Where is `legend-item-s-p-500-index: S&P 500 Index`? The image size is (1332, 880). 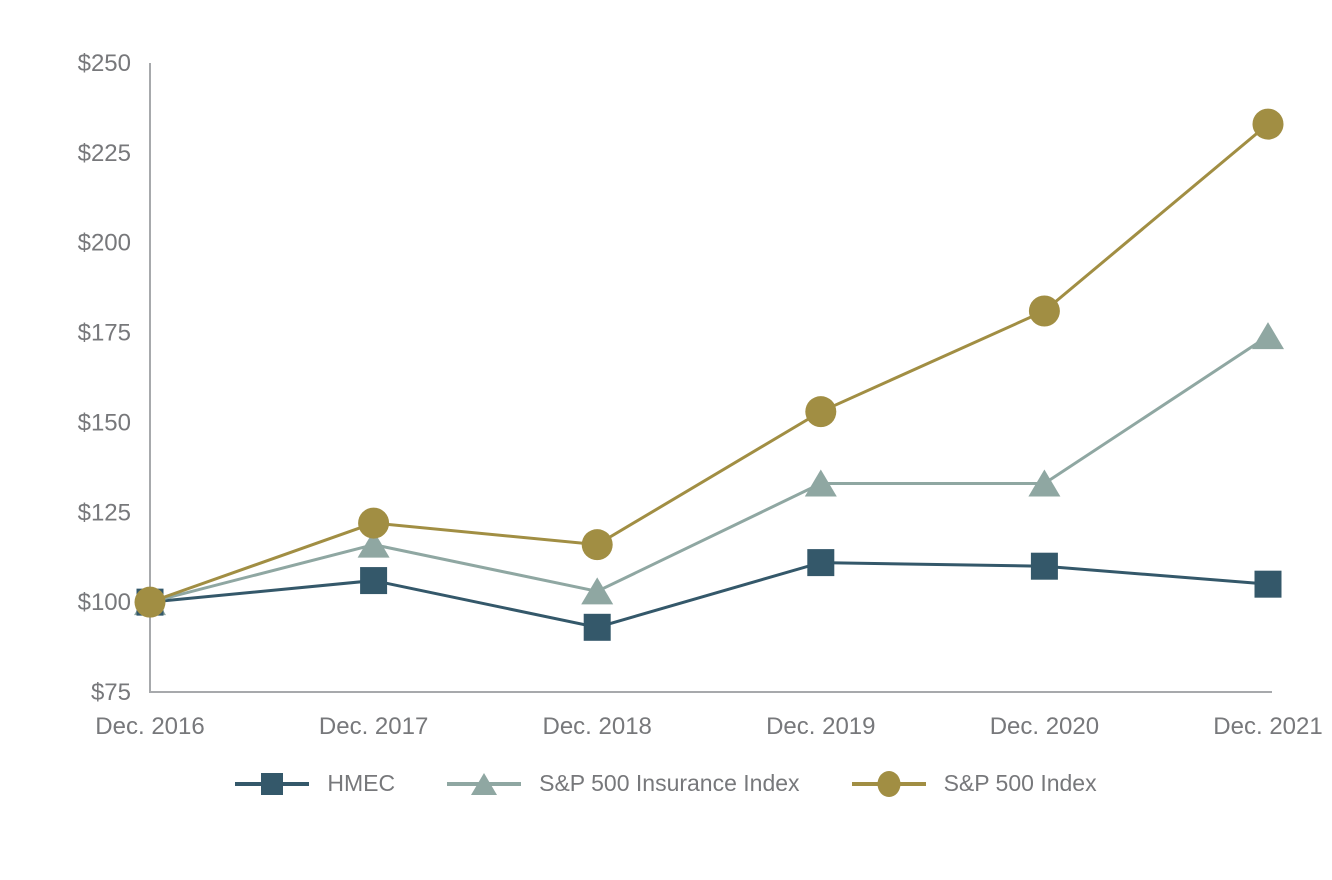
legend-item-s-p-500-index: S&P 500 Index is located at coordinates (974, 783).